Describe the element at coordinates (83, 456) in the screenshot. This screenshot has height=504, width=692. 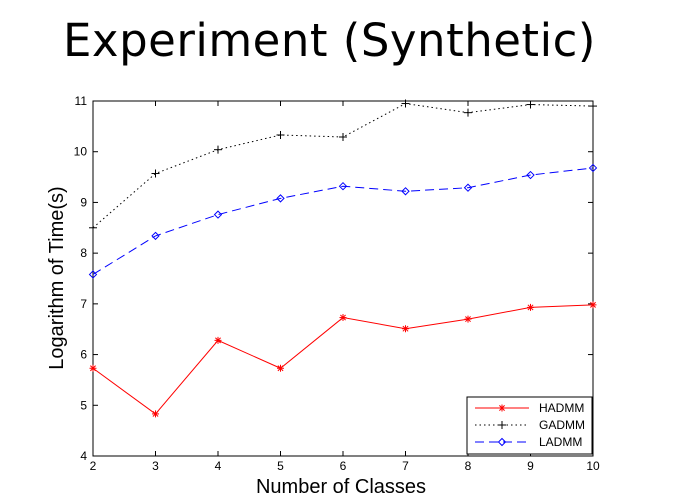
I see `y-tick-label: 4` at that location.